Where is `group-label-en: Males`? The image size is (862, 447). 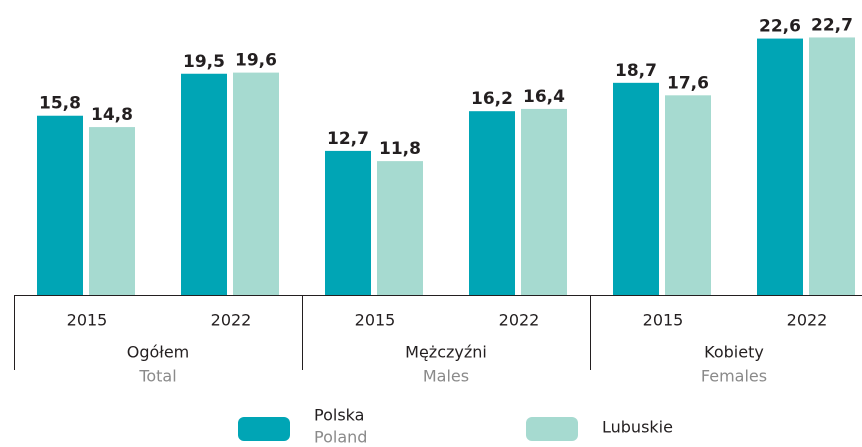
group-label-en: Males is located at coordinates (446, 376).